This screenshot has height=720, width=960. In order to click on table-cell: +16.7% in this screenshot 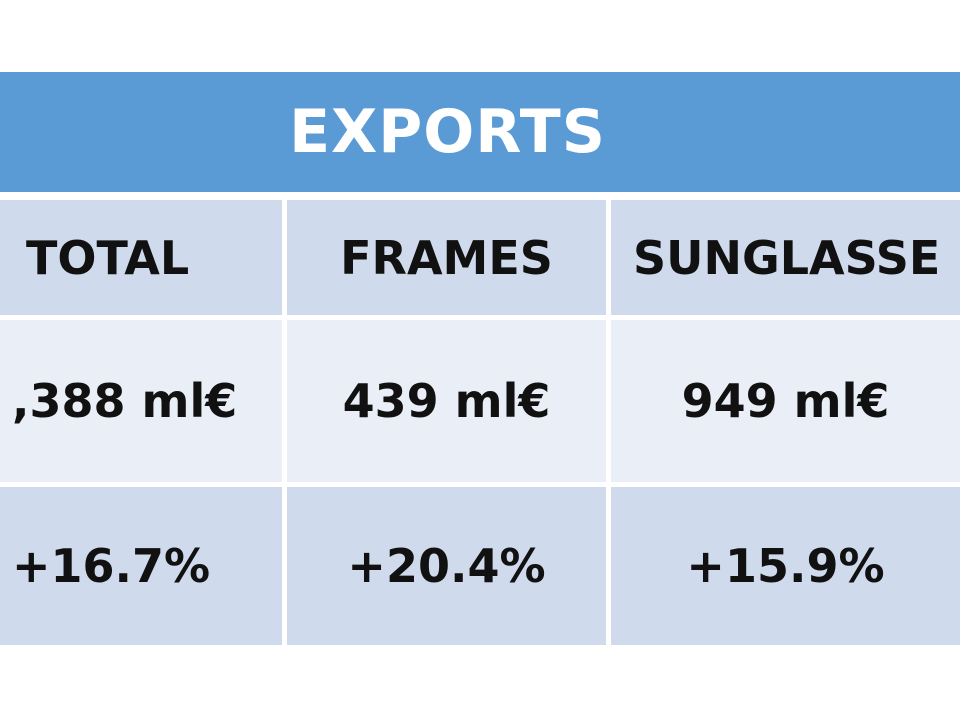, I will do `click(141, 566)`.